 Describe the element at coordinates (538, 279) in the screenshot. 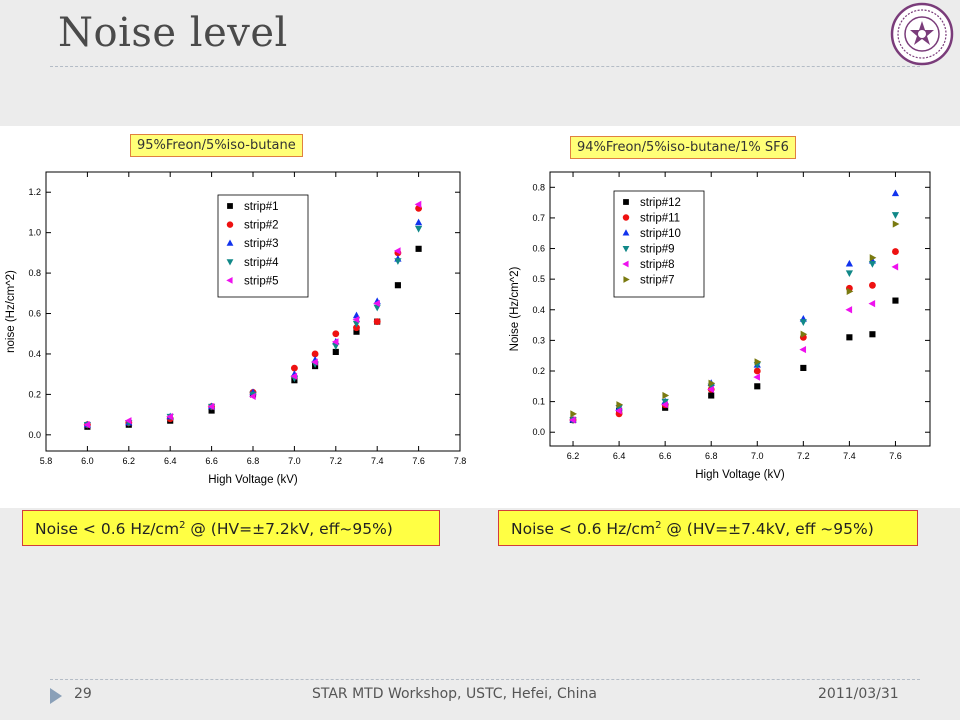

I see `y-tick-label: 0.5` at that location.